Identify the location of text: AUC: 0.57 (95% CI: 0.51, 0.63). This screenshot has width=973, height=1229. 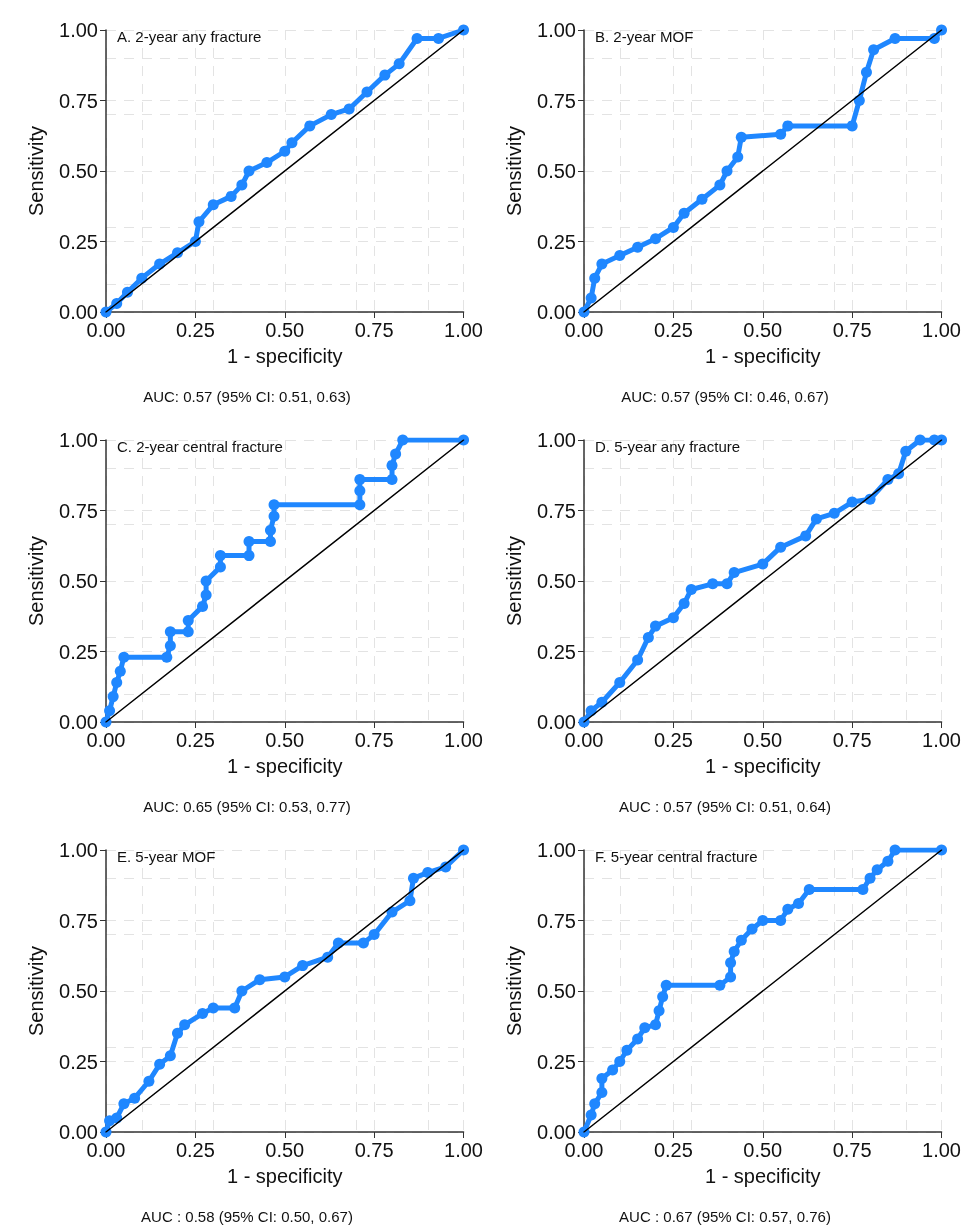
(247, 396).